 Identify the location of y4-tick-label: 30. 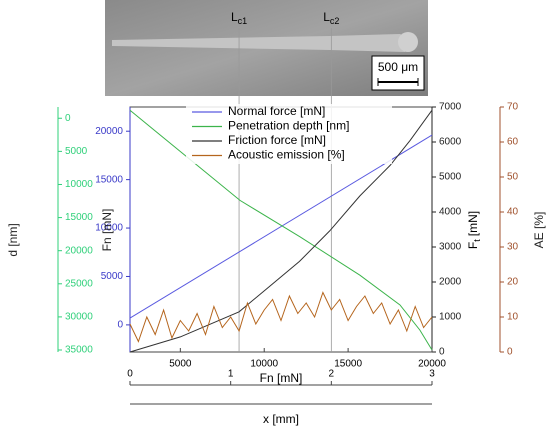
(513, 247).